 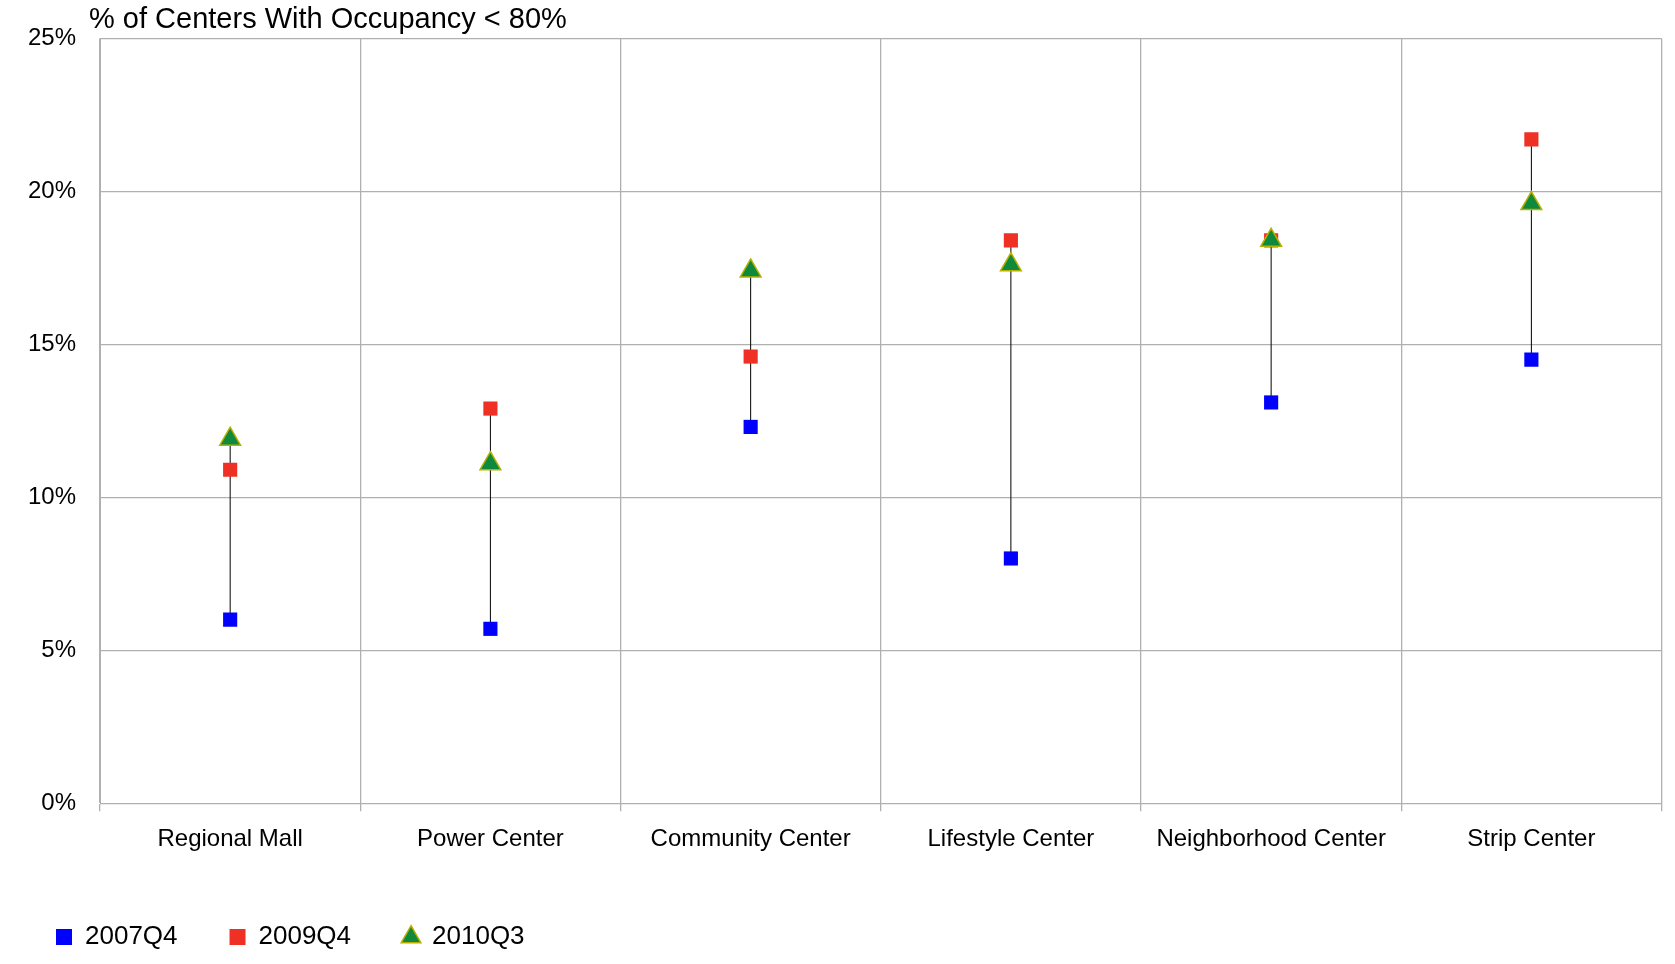 What do you see at coordinates (305, 935) in the screenshot?
I see `legend-label: 2009Q4` at bounding box center [305, 935].